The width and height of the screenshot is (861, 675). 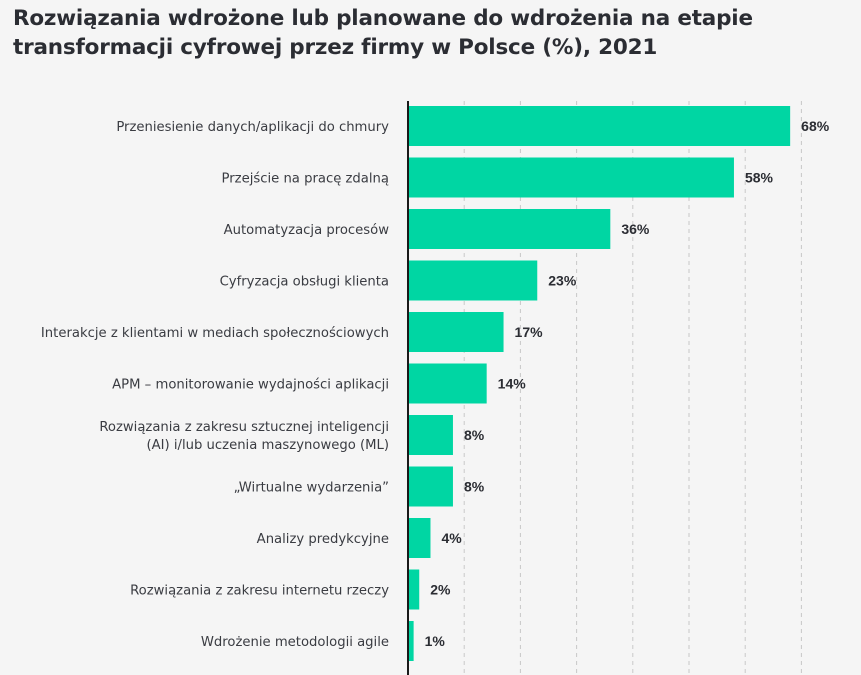 I want to click on category-label-10: Rozwiązania z zakresu internetu rzeczy, so click(x=259, y=591).